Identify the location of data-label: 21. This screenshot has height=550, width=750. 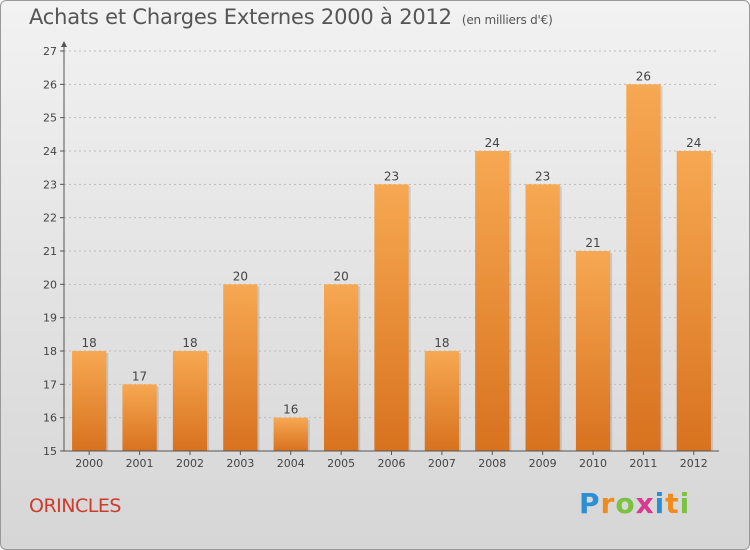
(592, 243).